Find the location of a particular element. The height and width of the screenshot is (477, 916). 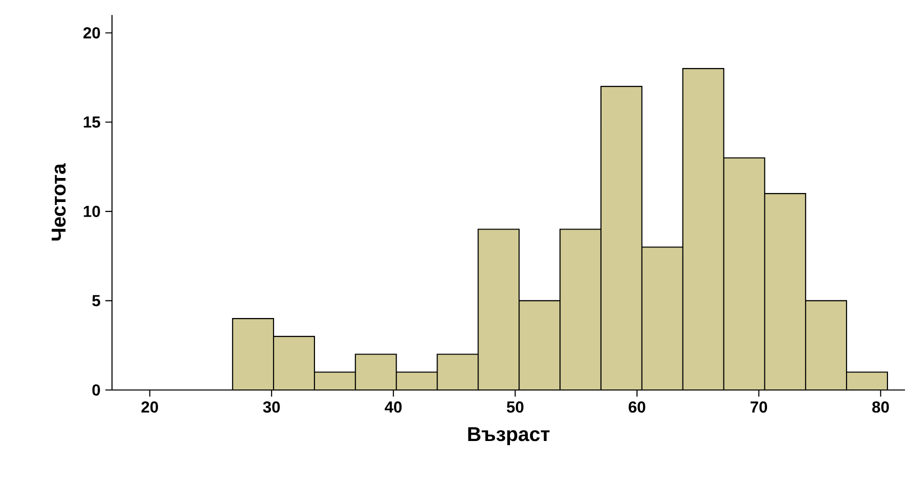

y-tick-label: 15 is located at coordinates (92, 122).